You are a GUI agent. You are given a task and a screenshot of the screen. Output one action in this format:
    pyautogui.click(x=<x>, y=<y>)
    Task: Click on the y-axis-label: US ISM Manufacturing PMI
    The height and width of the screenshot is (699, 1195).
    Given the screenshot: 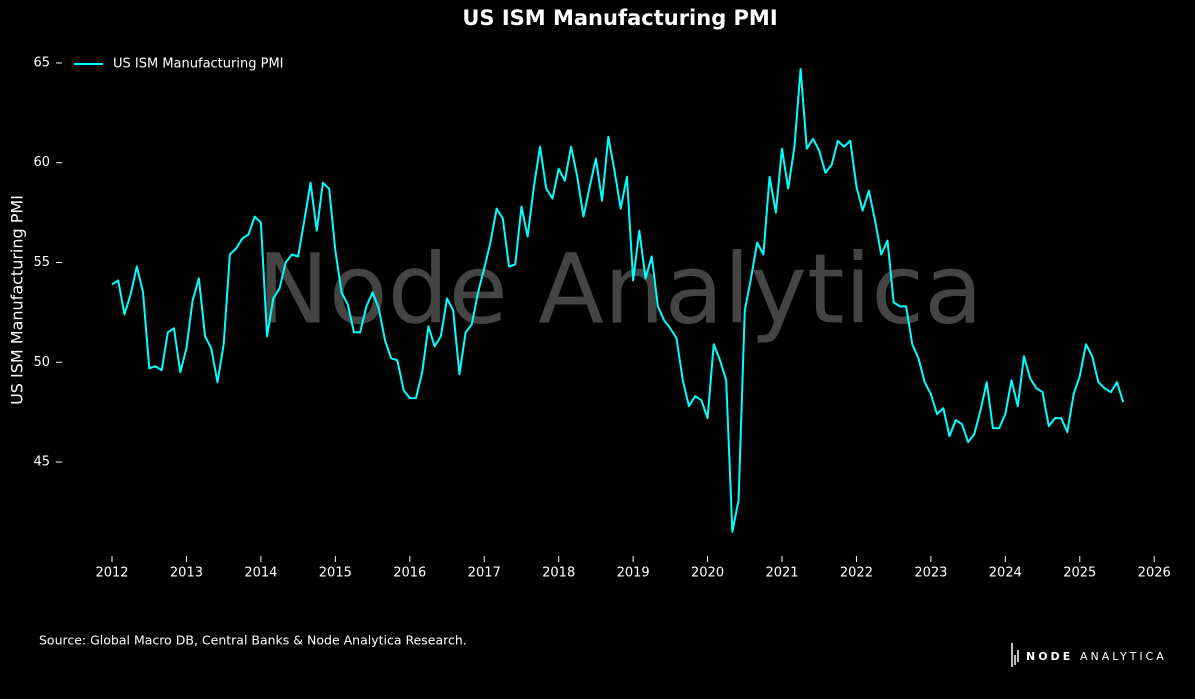 What is the action you would take?
    pyautogui.click(x=17, y=300)
    